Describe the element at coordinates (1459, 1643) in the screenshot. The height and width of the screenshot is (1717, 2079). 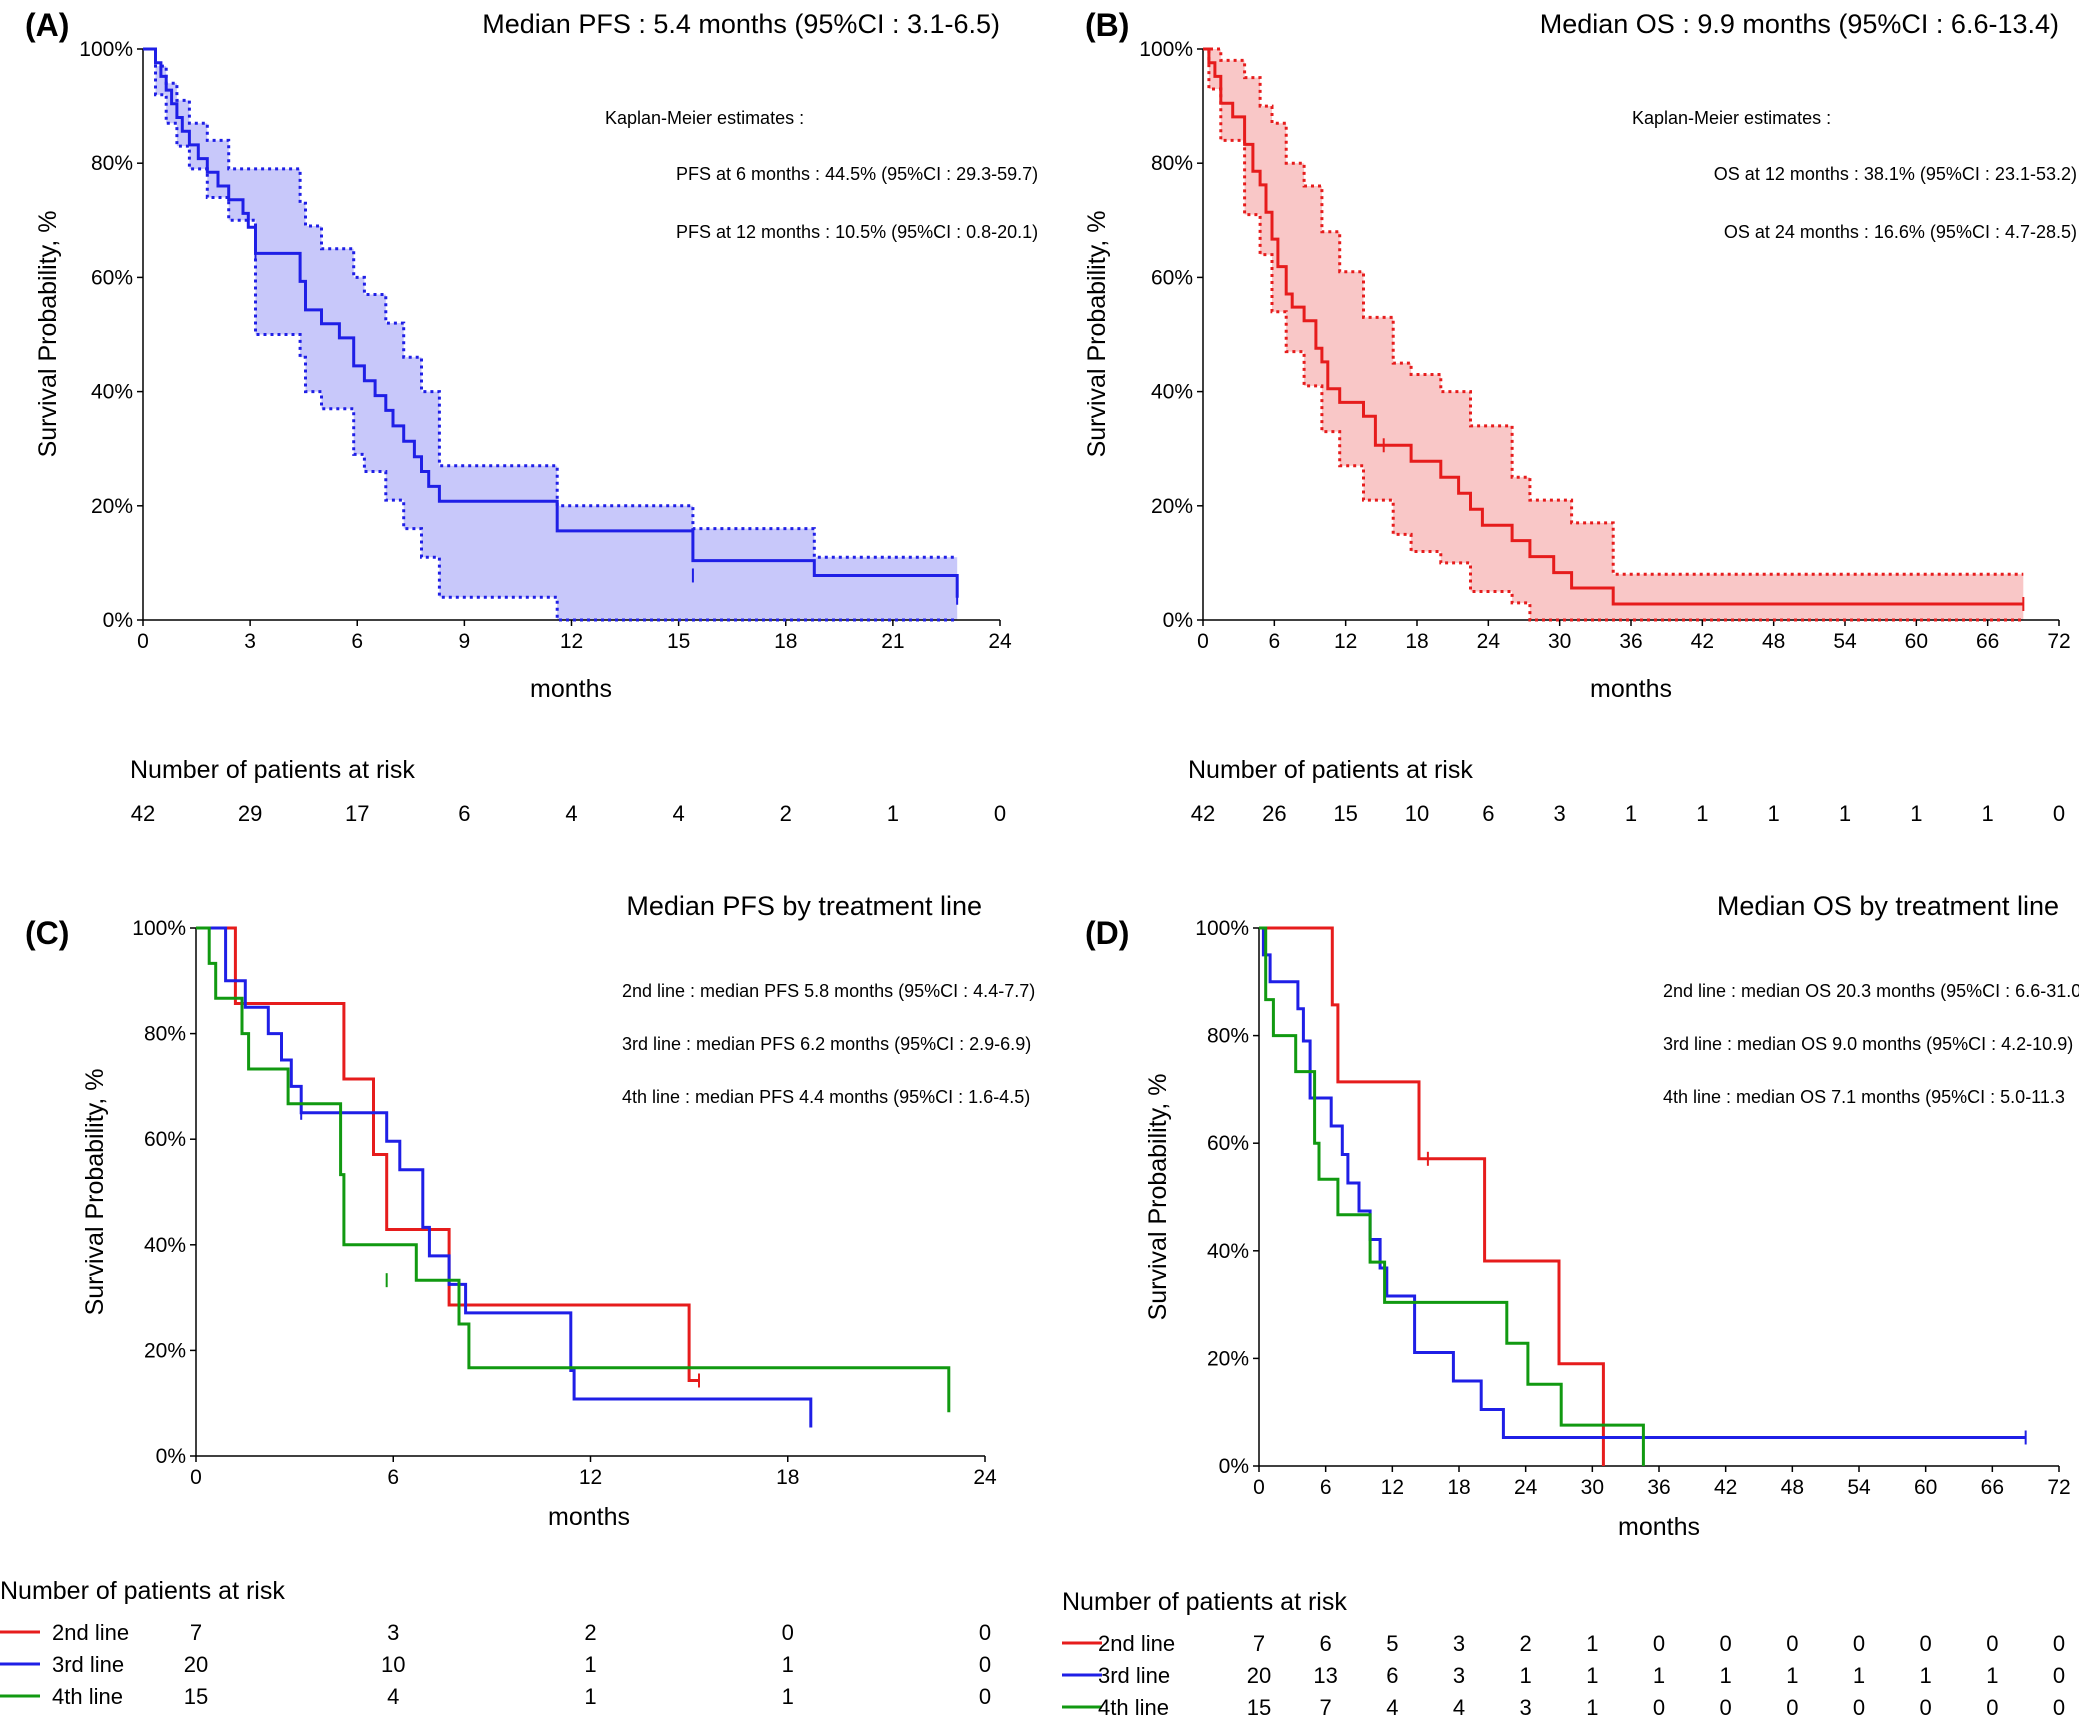
I see `risk-count: 3` at that location.